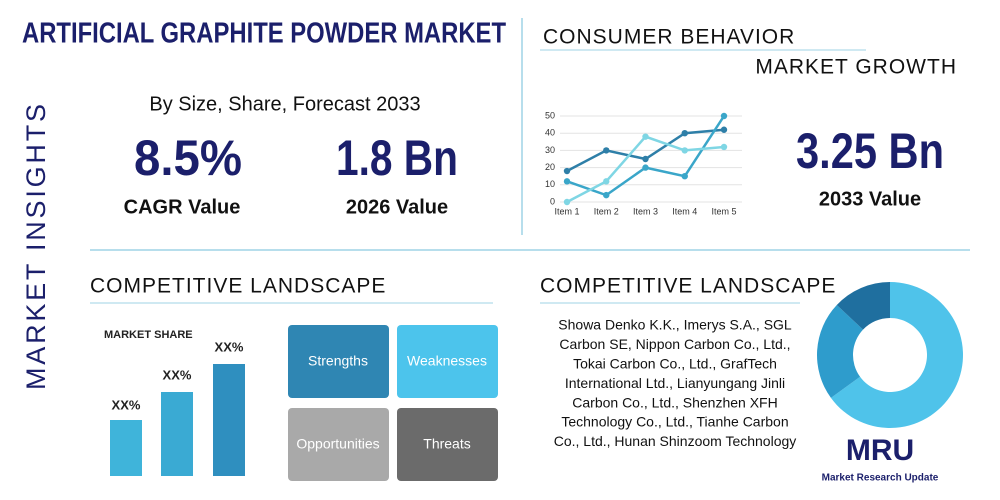 Image resolution: width=1000 pixels, height=500 pixels. Describe the element at coordinates (870, 151) in the screenshot. I see `stat-value: 3.25 Bn` at that location.